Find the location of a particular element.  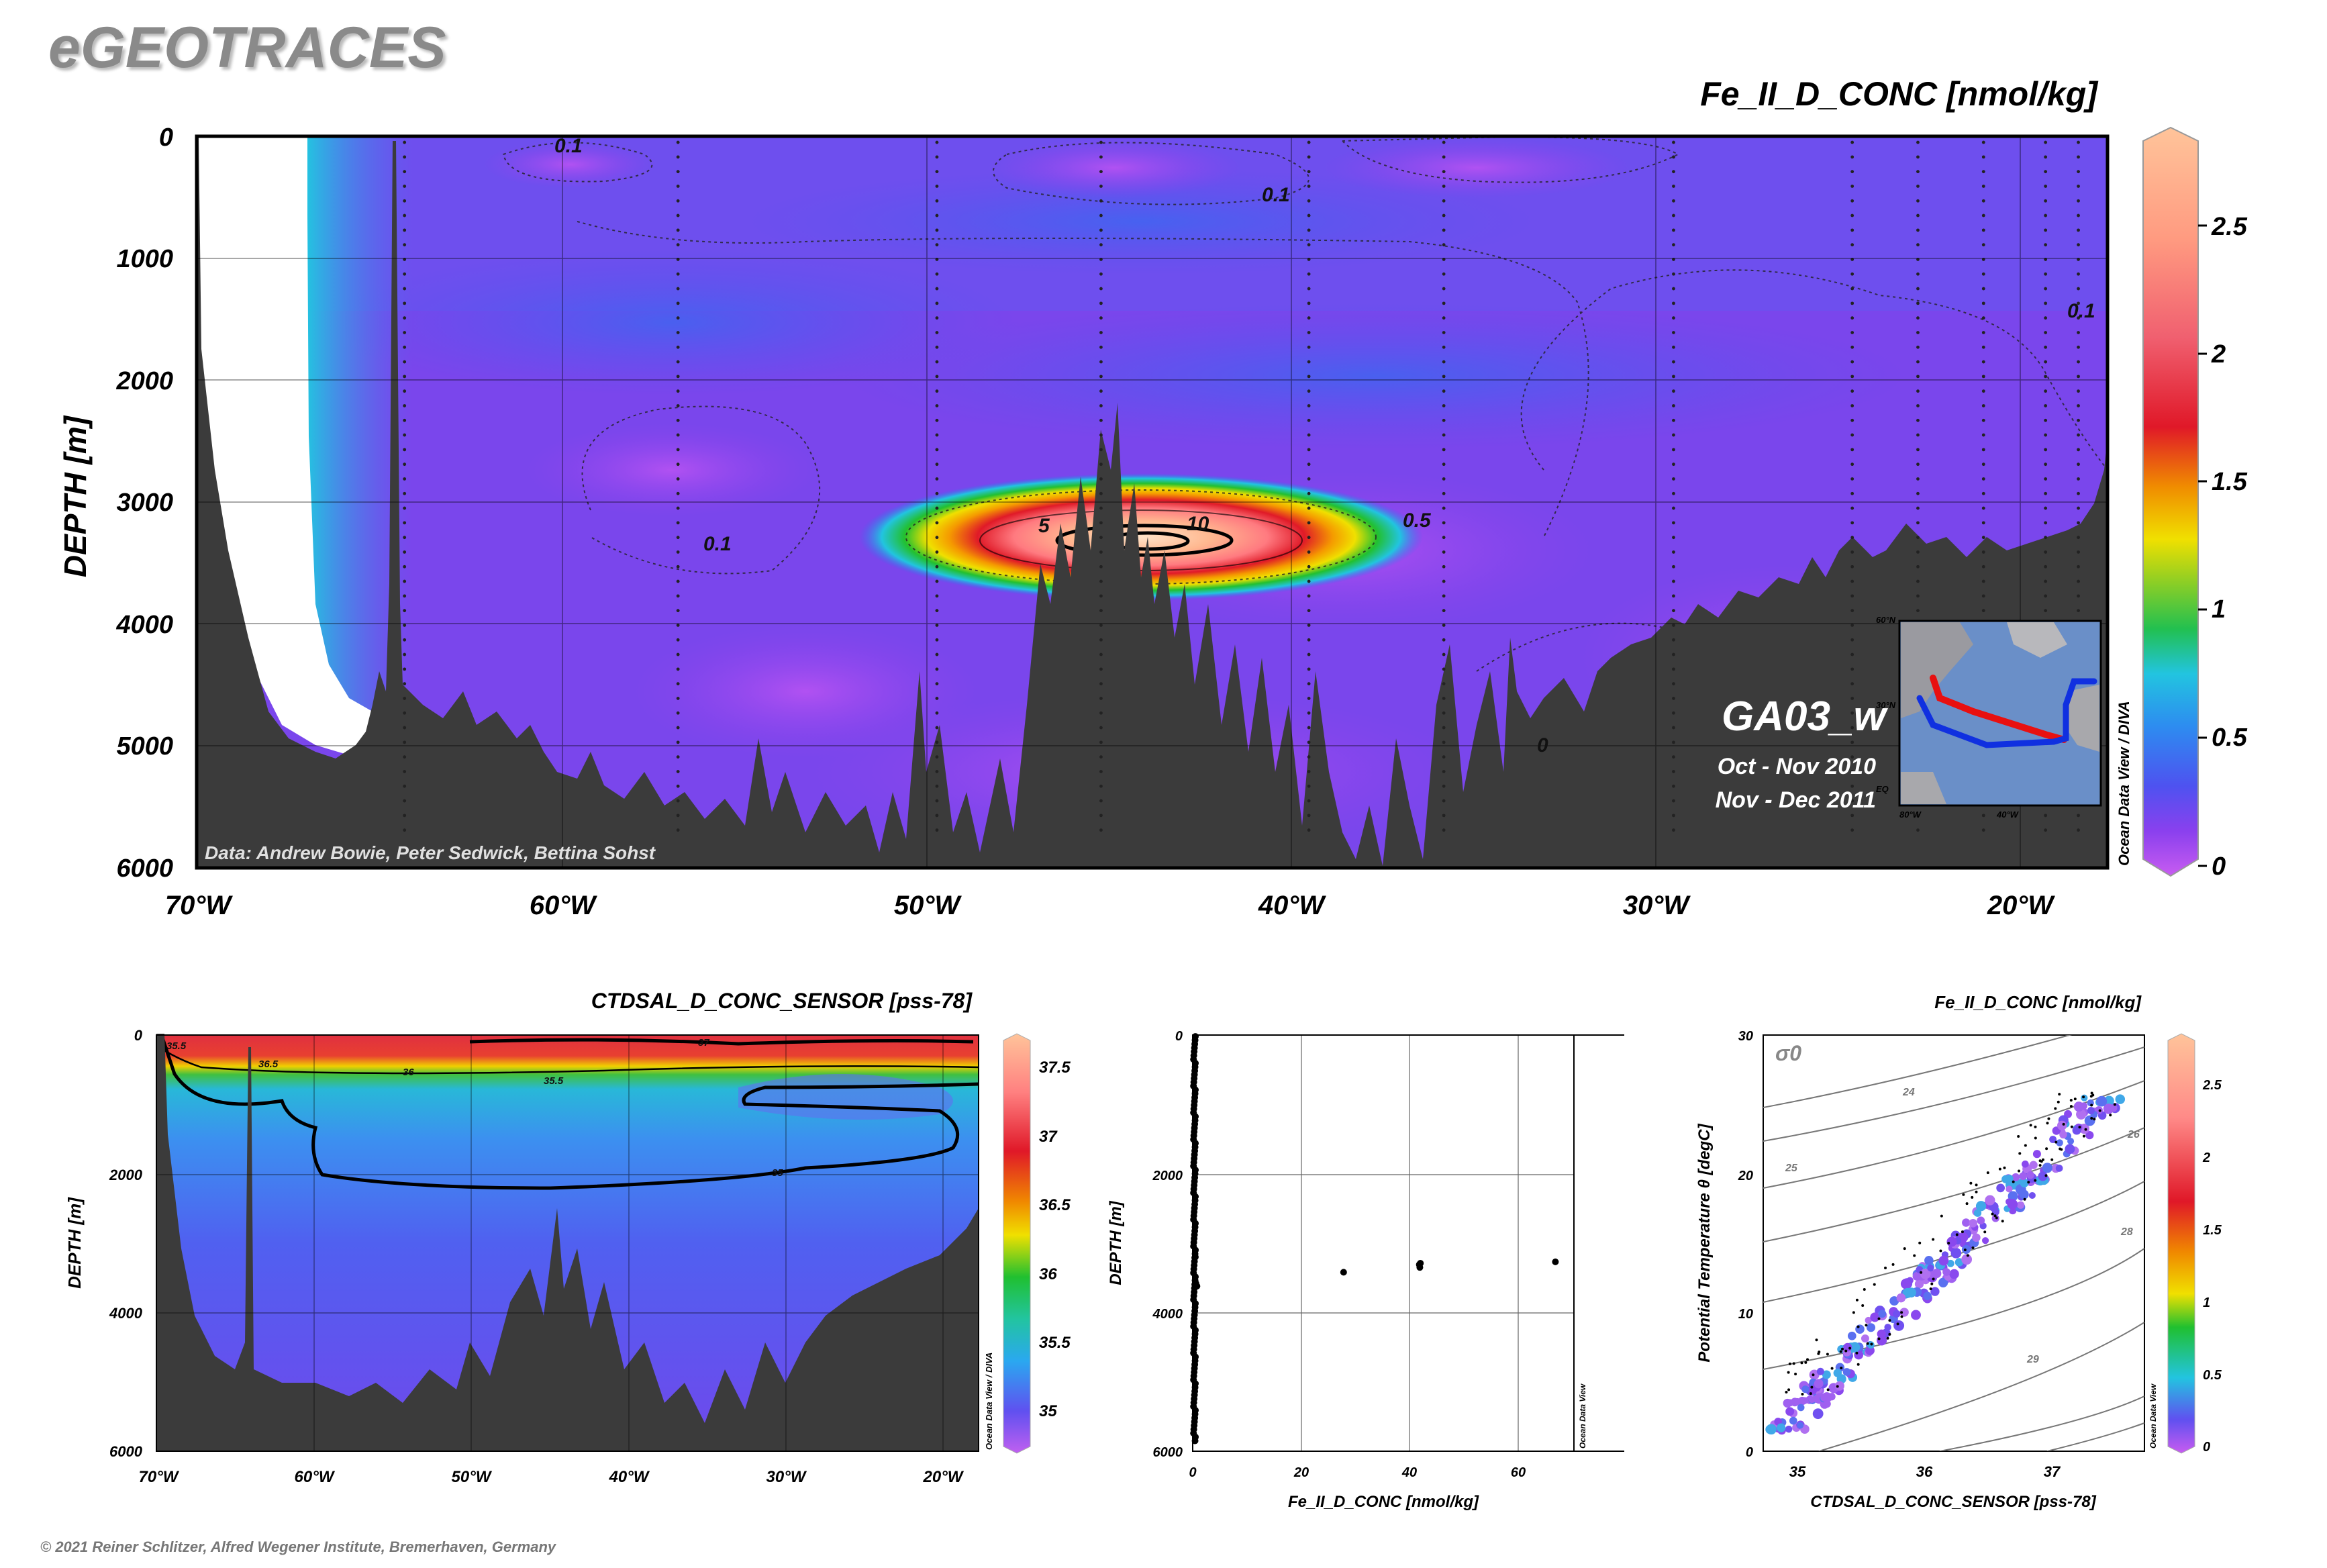

x-tick-label: 70°W is located at coordinates (199, 906).